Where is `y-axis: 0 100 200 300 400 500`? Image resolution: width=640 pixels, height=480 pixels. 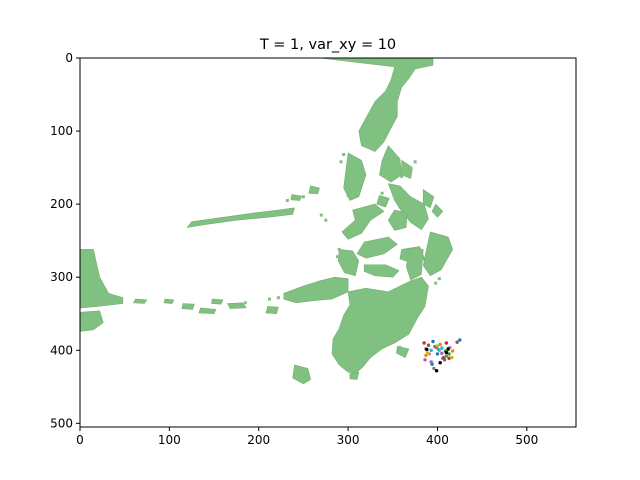 y-axis: 0 100 200 300 400 500 is located at coordinates (65, 240).